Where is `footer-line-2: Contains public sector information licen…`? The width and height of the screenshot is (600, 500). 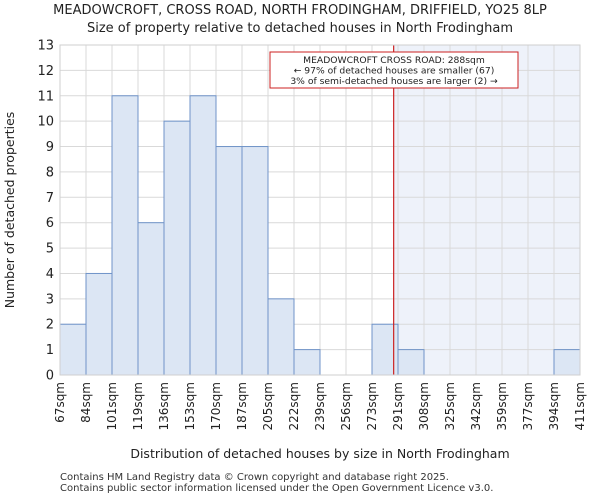
footer-line-2: Contains public sector information licen… is located at coordinates (277, 488).